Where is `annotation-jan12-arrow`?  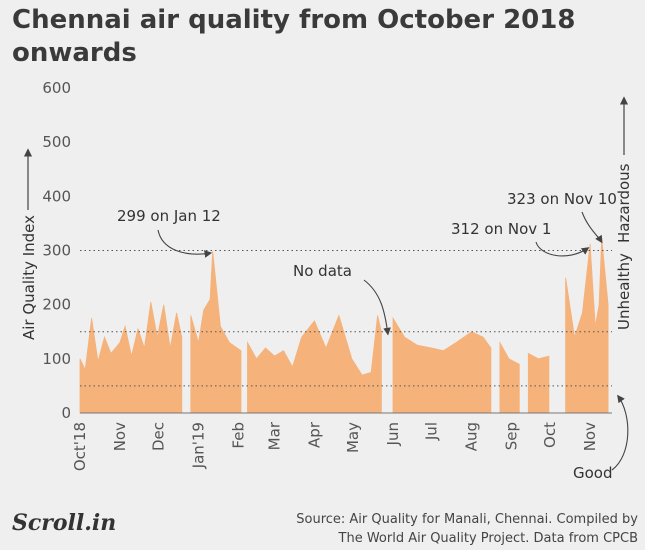 annotation-jan12-arrow is located at coordinates (185, 243).